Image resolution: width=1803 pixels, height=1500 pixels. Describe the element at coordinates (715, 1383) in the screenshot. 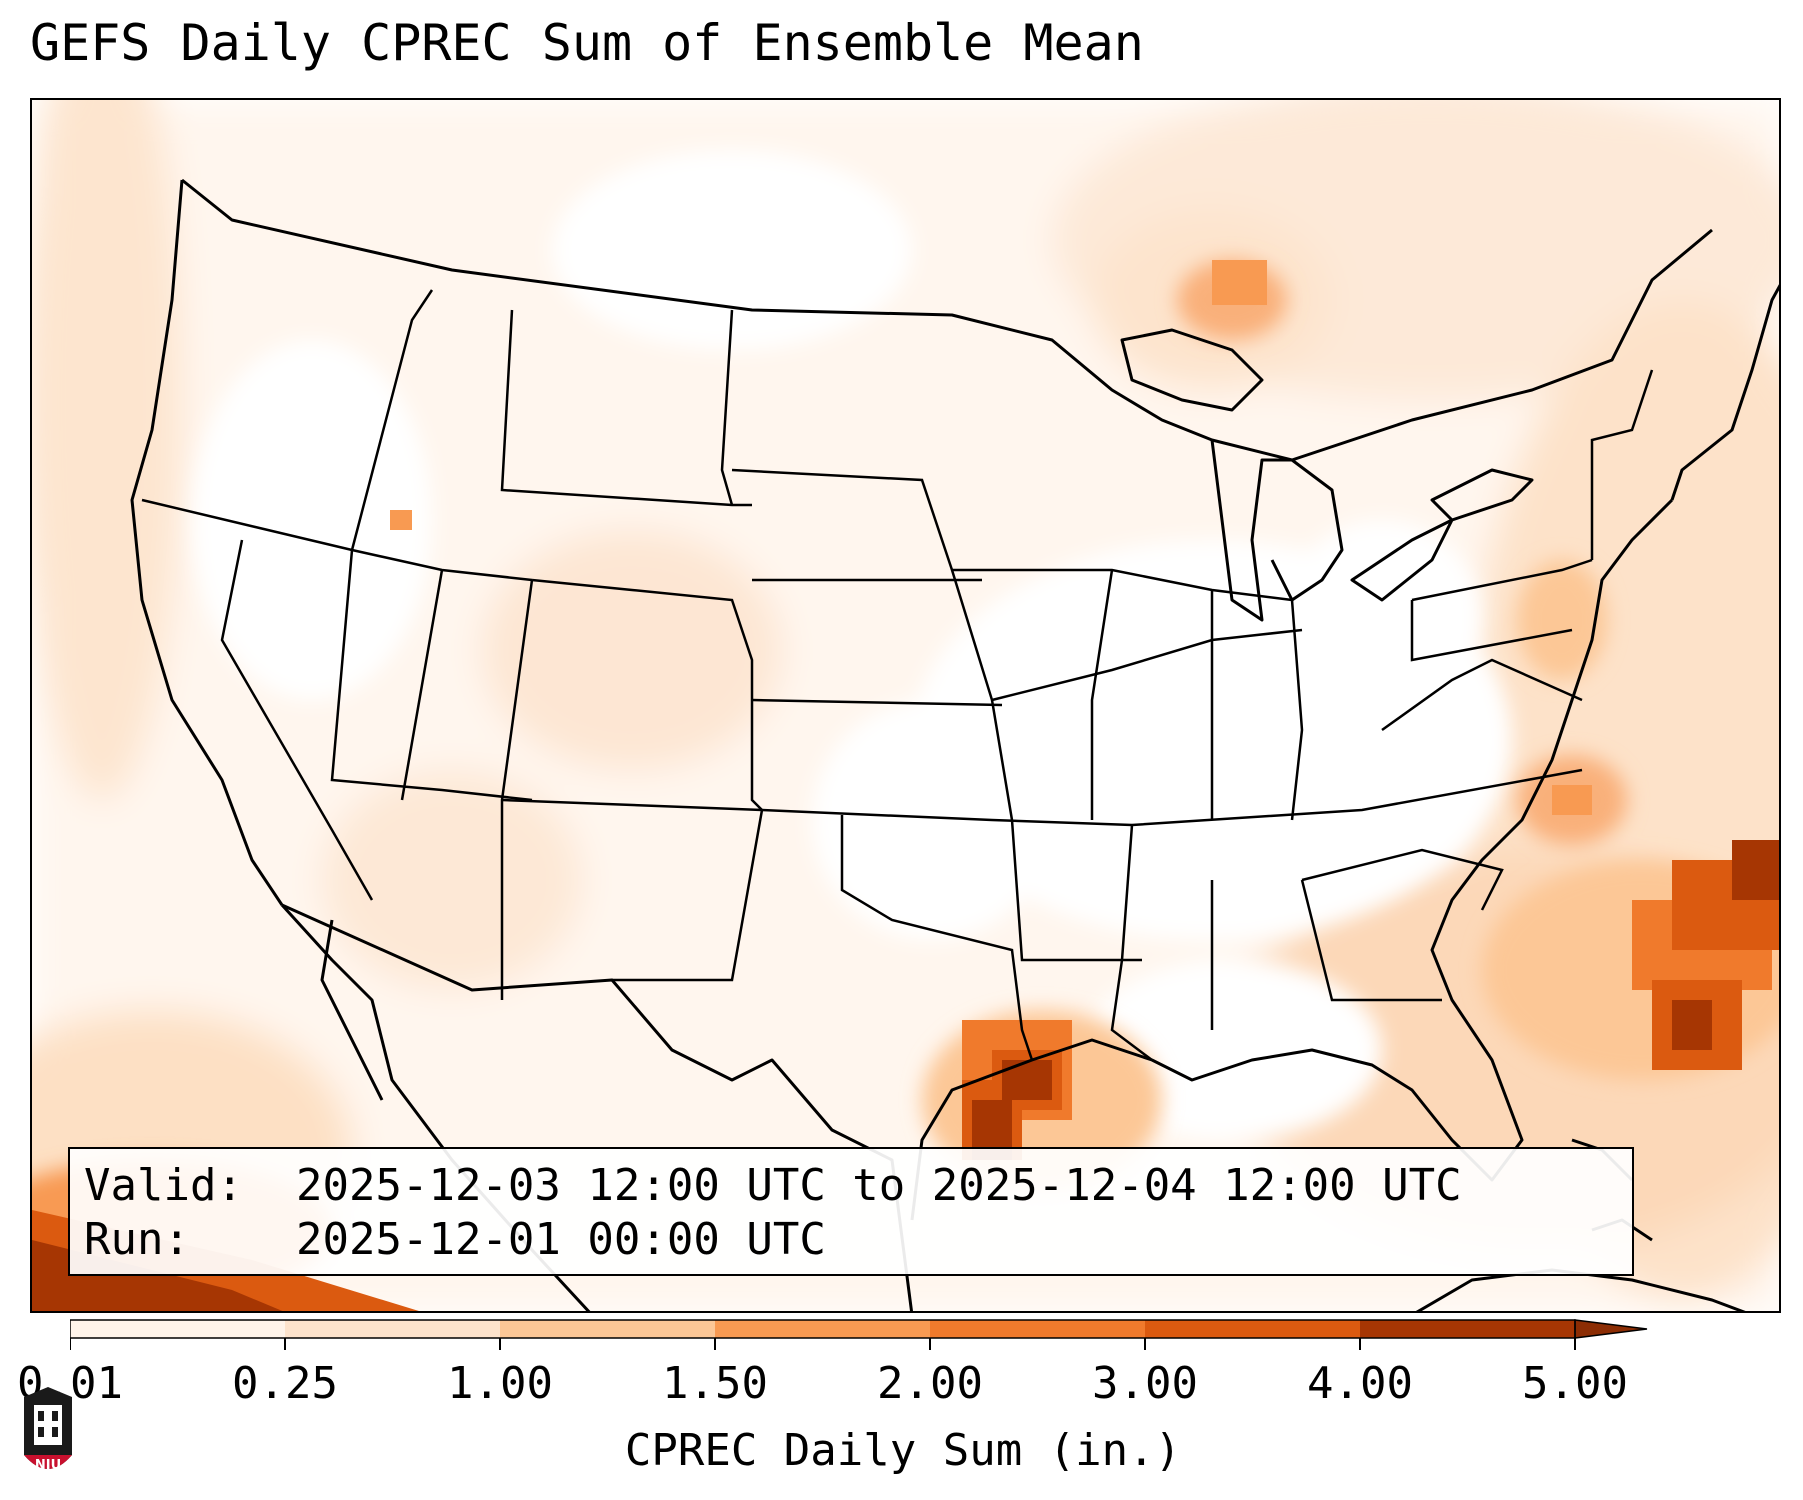

I see `colorbar-tick-label: 1.50` at that location.